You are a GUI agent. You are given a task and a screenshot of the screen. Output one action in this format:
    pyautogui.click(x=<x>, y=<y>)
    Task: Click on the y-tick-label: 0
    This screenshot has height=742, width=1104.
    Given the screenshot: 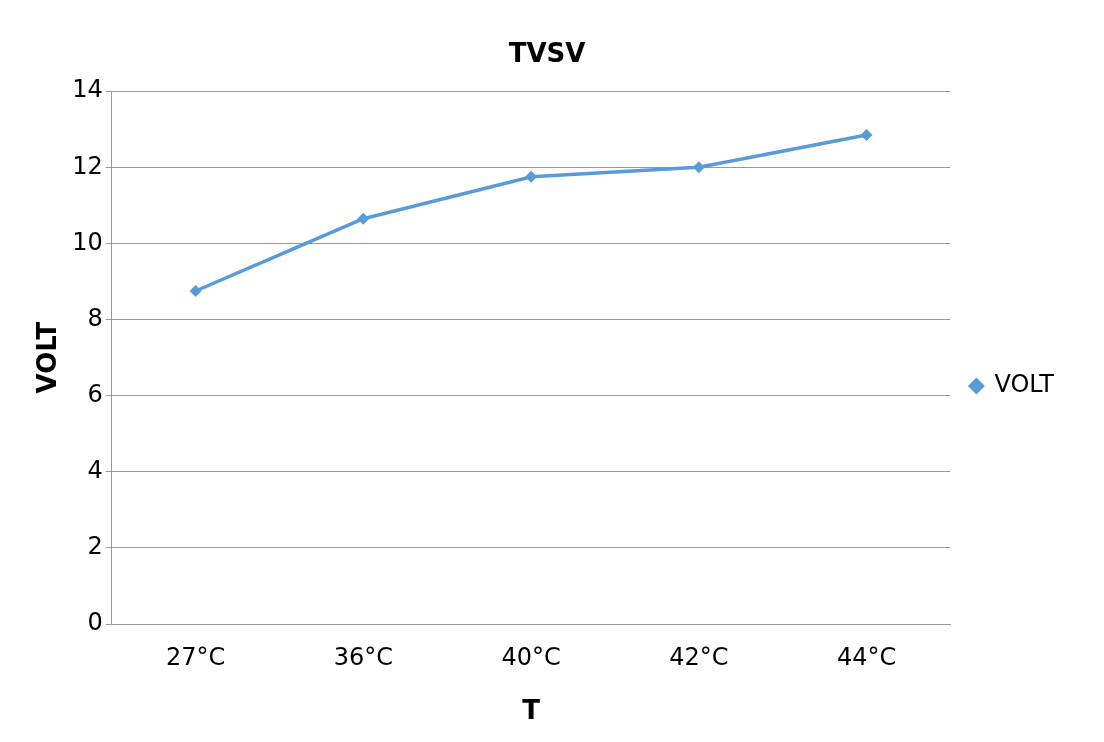 What is the action you would take?
    pyautogui.click(x=95, y=622)
    